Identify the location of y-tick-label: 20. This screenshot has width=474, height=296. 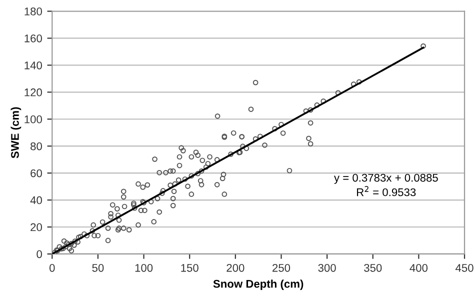
(36, 227).